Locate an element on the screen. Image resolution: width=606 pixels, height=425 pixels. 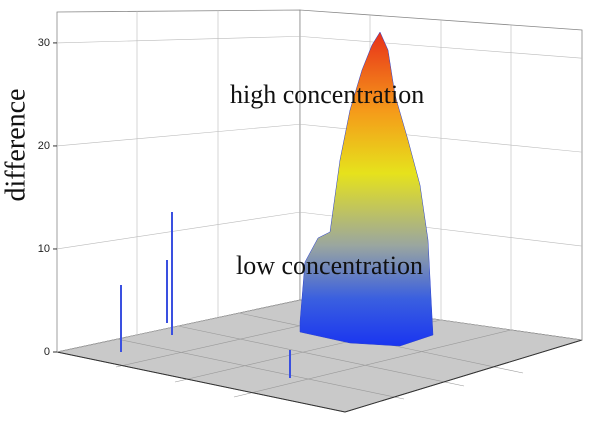
annotation: low concentration is located at coordinates (329, 265).